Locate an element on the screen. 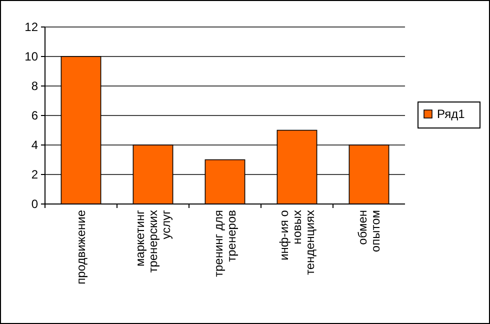  y-tick-label: 0 is located at coordinates (34, 204).